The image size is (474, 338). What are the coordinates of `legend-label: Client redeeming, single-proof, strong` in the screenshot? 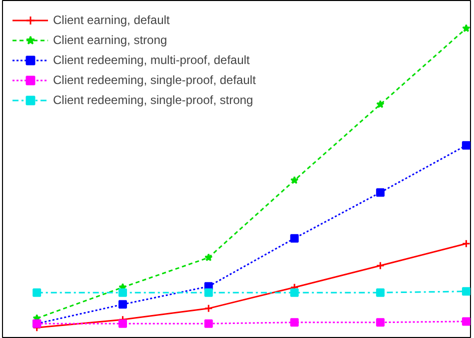 It's located at (153, 100).